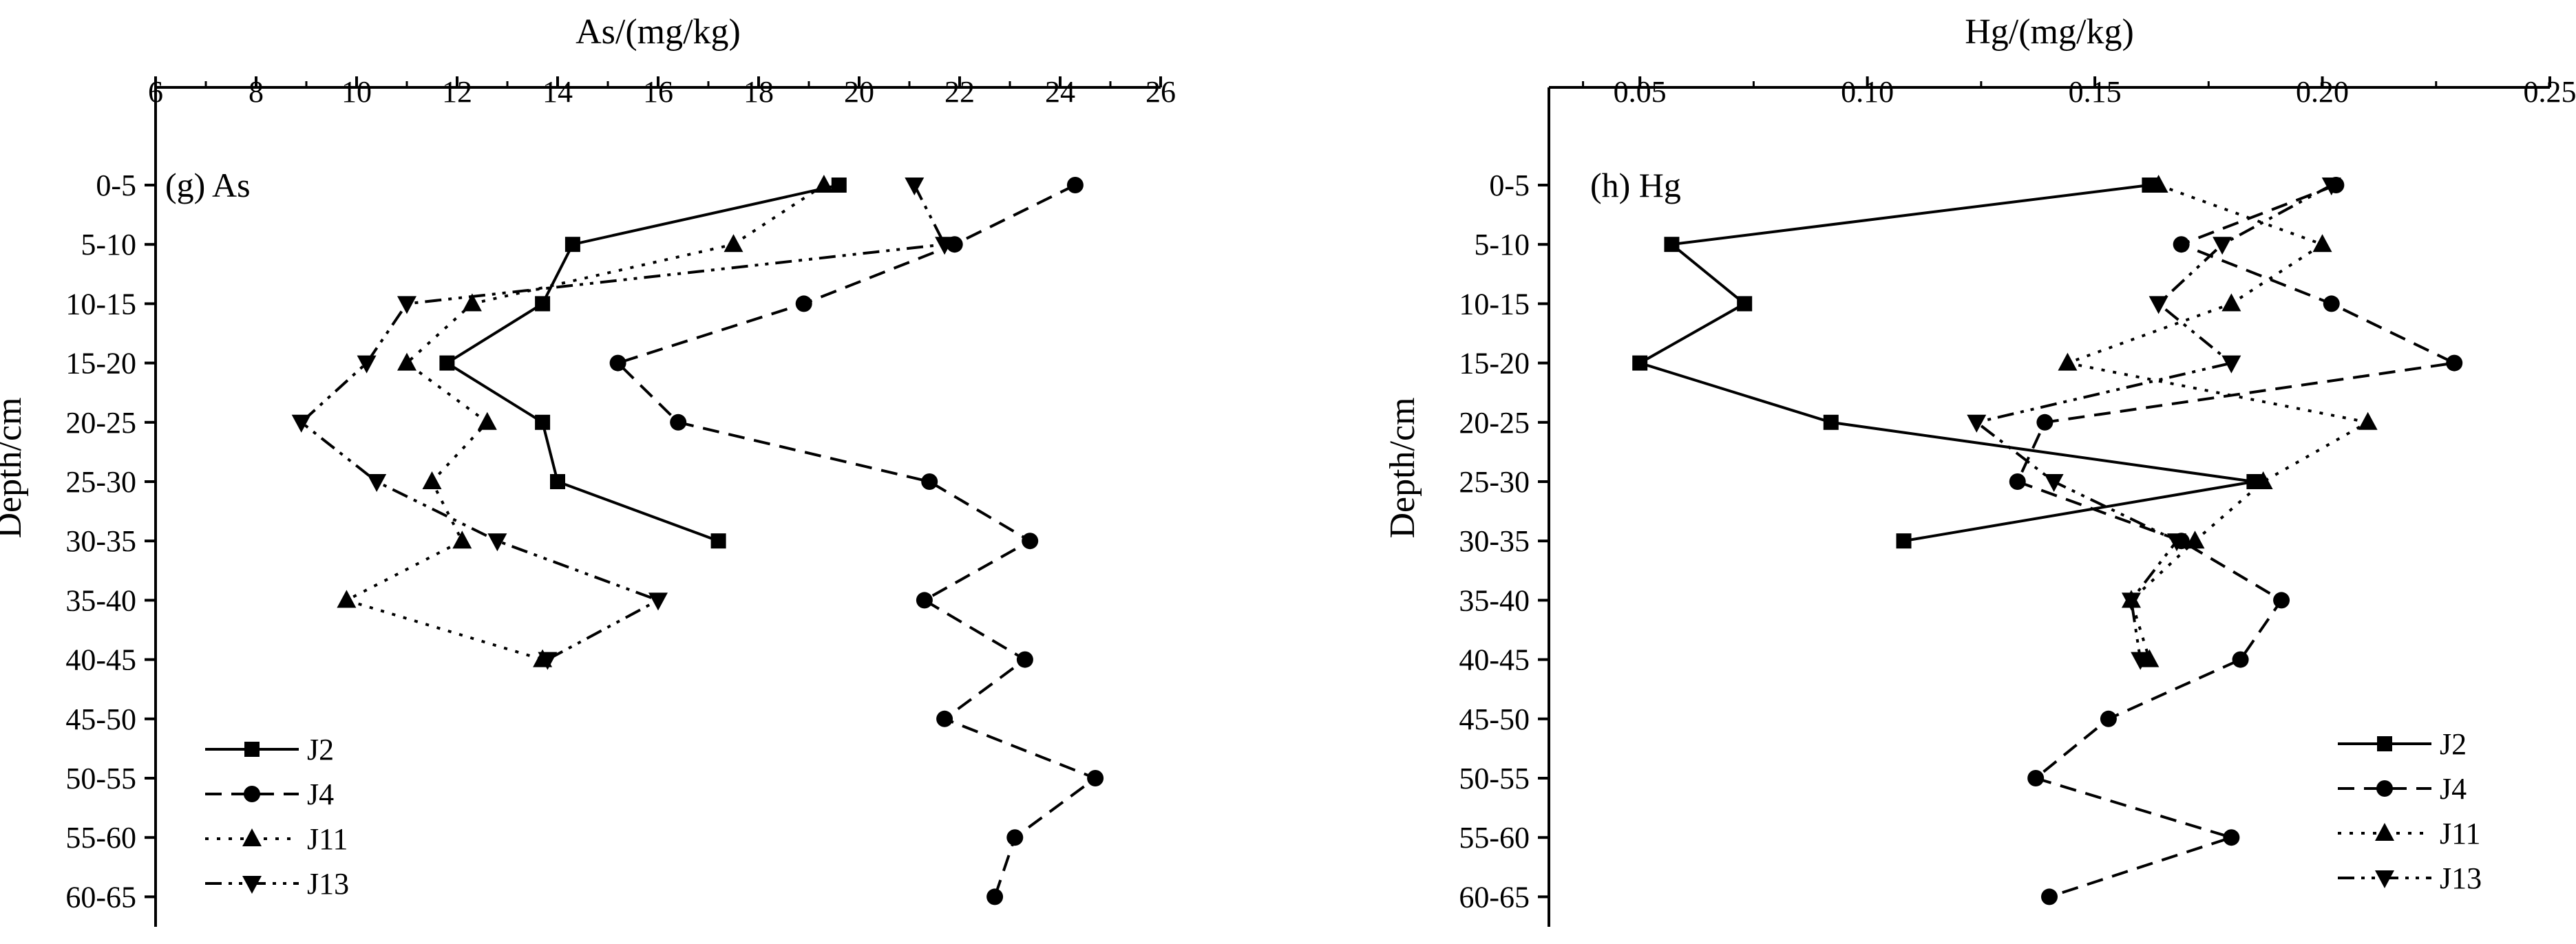  Describe the element at coordinates (659, 32) in the screenshot. I see `x-axis-title-g: As/(mg/kg)` at that location.